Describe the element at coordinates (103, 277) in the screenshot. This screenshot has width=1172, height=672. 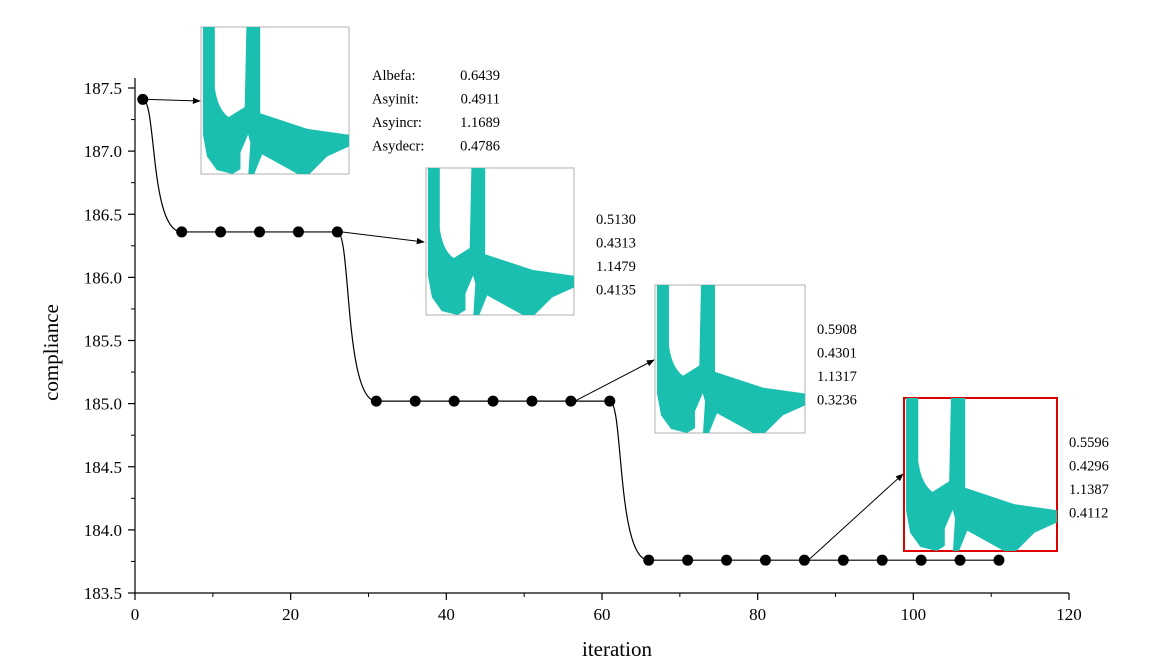
I see `y-tick-label: 186.0` at that location.